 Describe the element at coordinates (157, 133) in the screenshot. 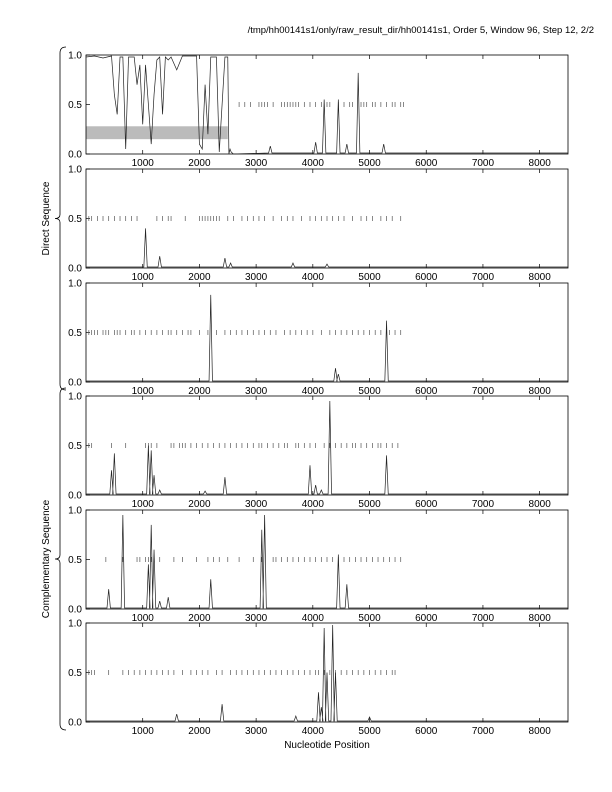

I see `threshold-band` at that location.